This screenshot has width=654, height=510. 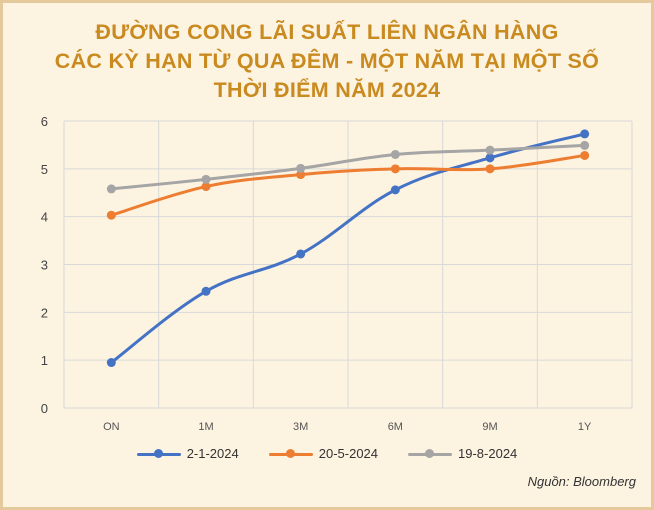 I want to click on legend-item-series-2: 20-5-2024, so click(x=323, y=453).